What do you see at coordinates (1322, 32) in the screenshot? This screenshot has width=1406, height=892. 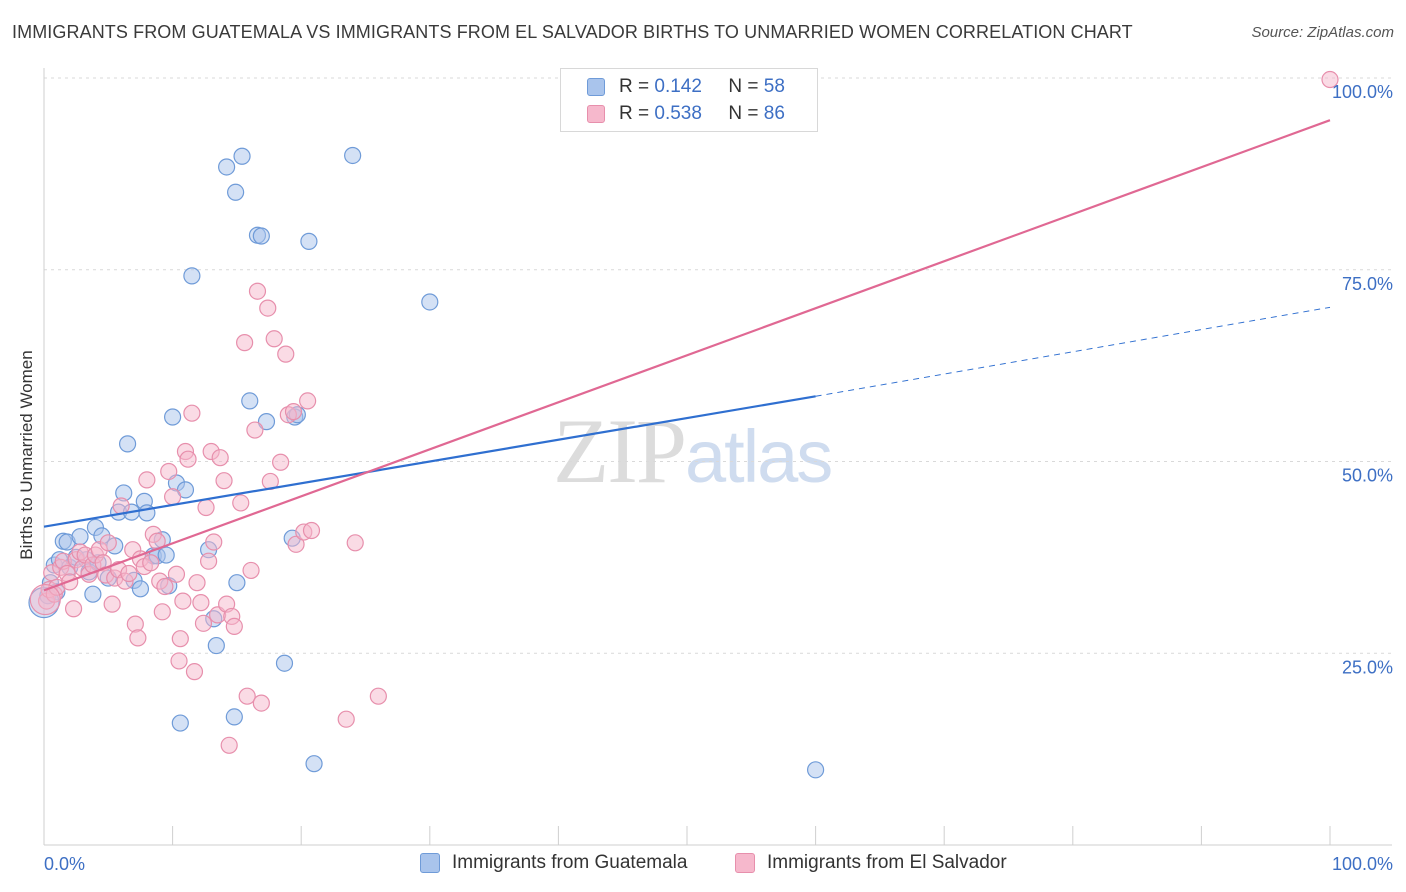 I see `source-label: Source: ZipAtlas.com` at bounding box center [1322, 32].